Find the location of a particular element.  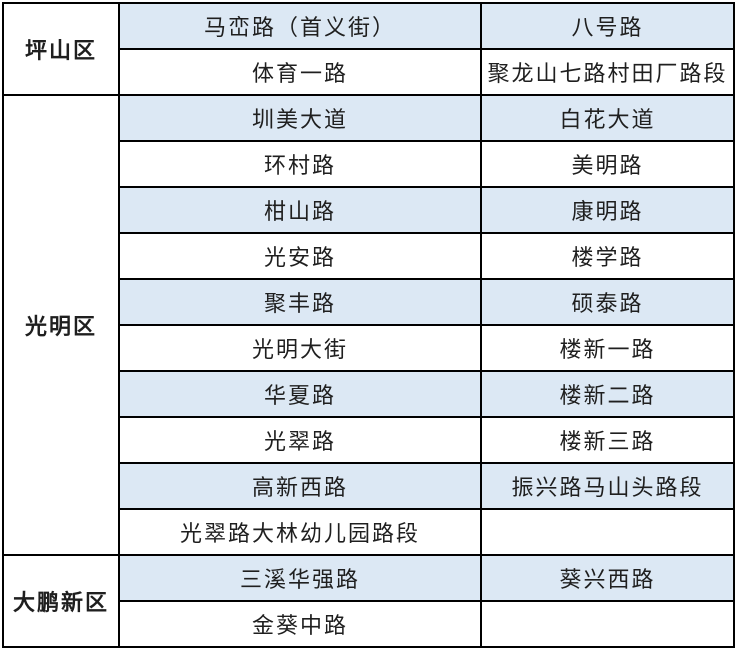

road-cell: 光翠路 is located at coordinates (300, 440).